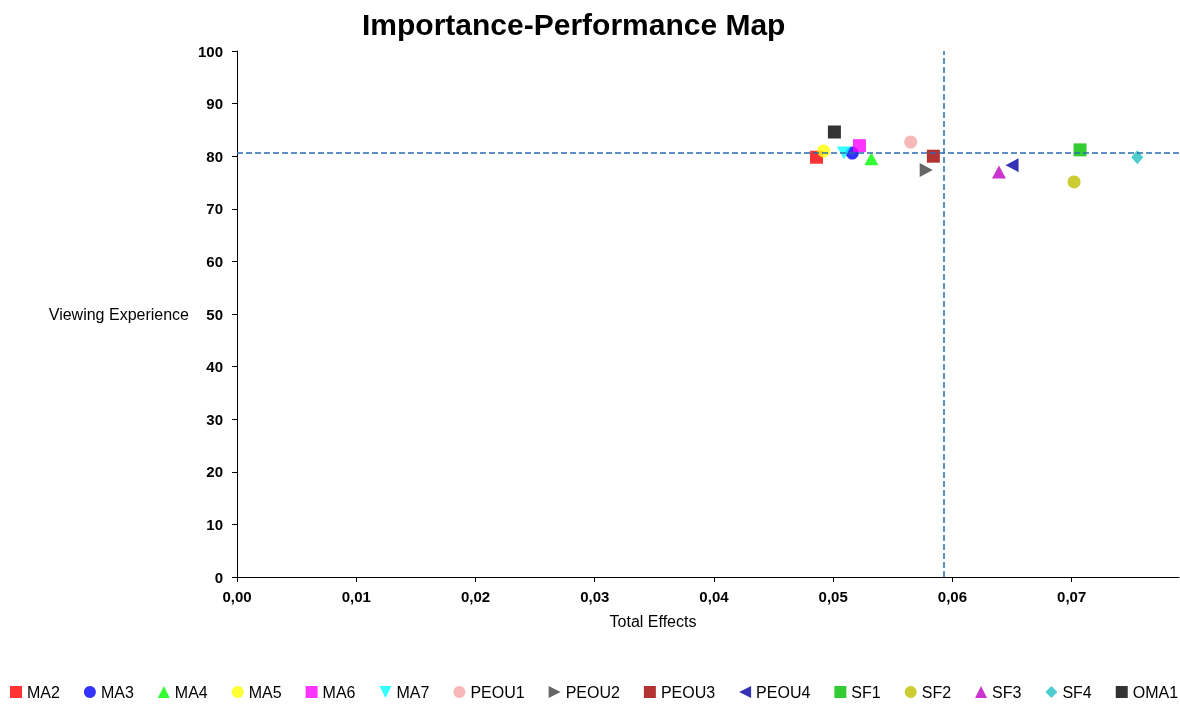 The image size is (1180, 713). Describe the element at coordinates (714, 596) in the screenshot. I see `x-tick-label: 0,04` at that location.